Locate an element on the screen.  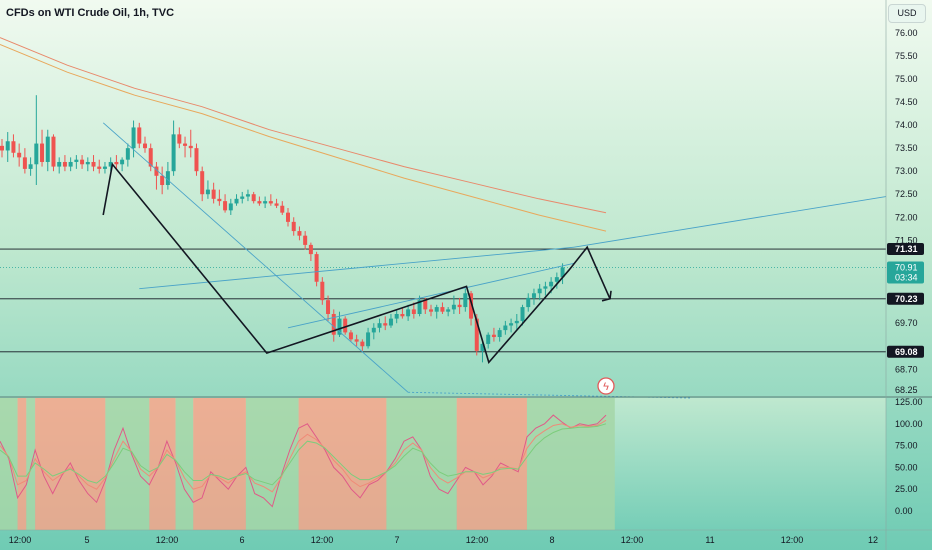
bar-countdown-label: 03:34 is located at coordinates (906, 277).